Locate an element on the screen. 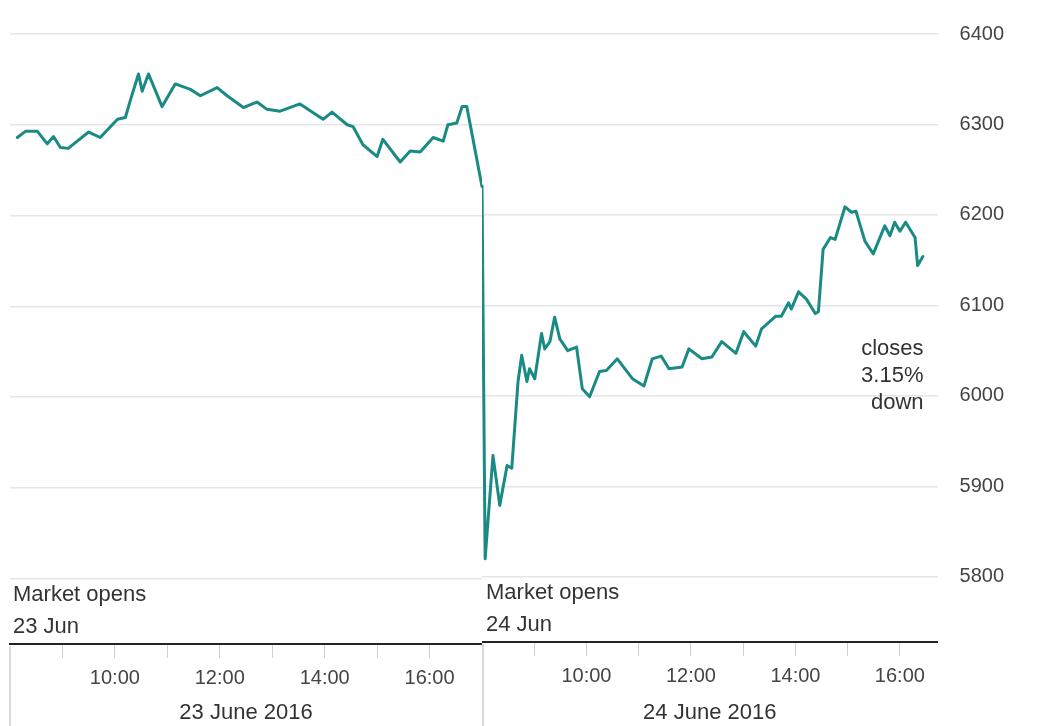 The image size is (1042, 726). annotation: closes 3.15% down is located at coordinates (892, 375).